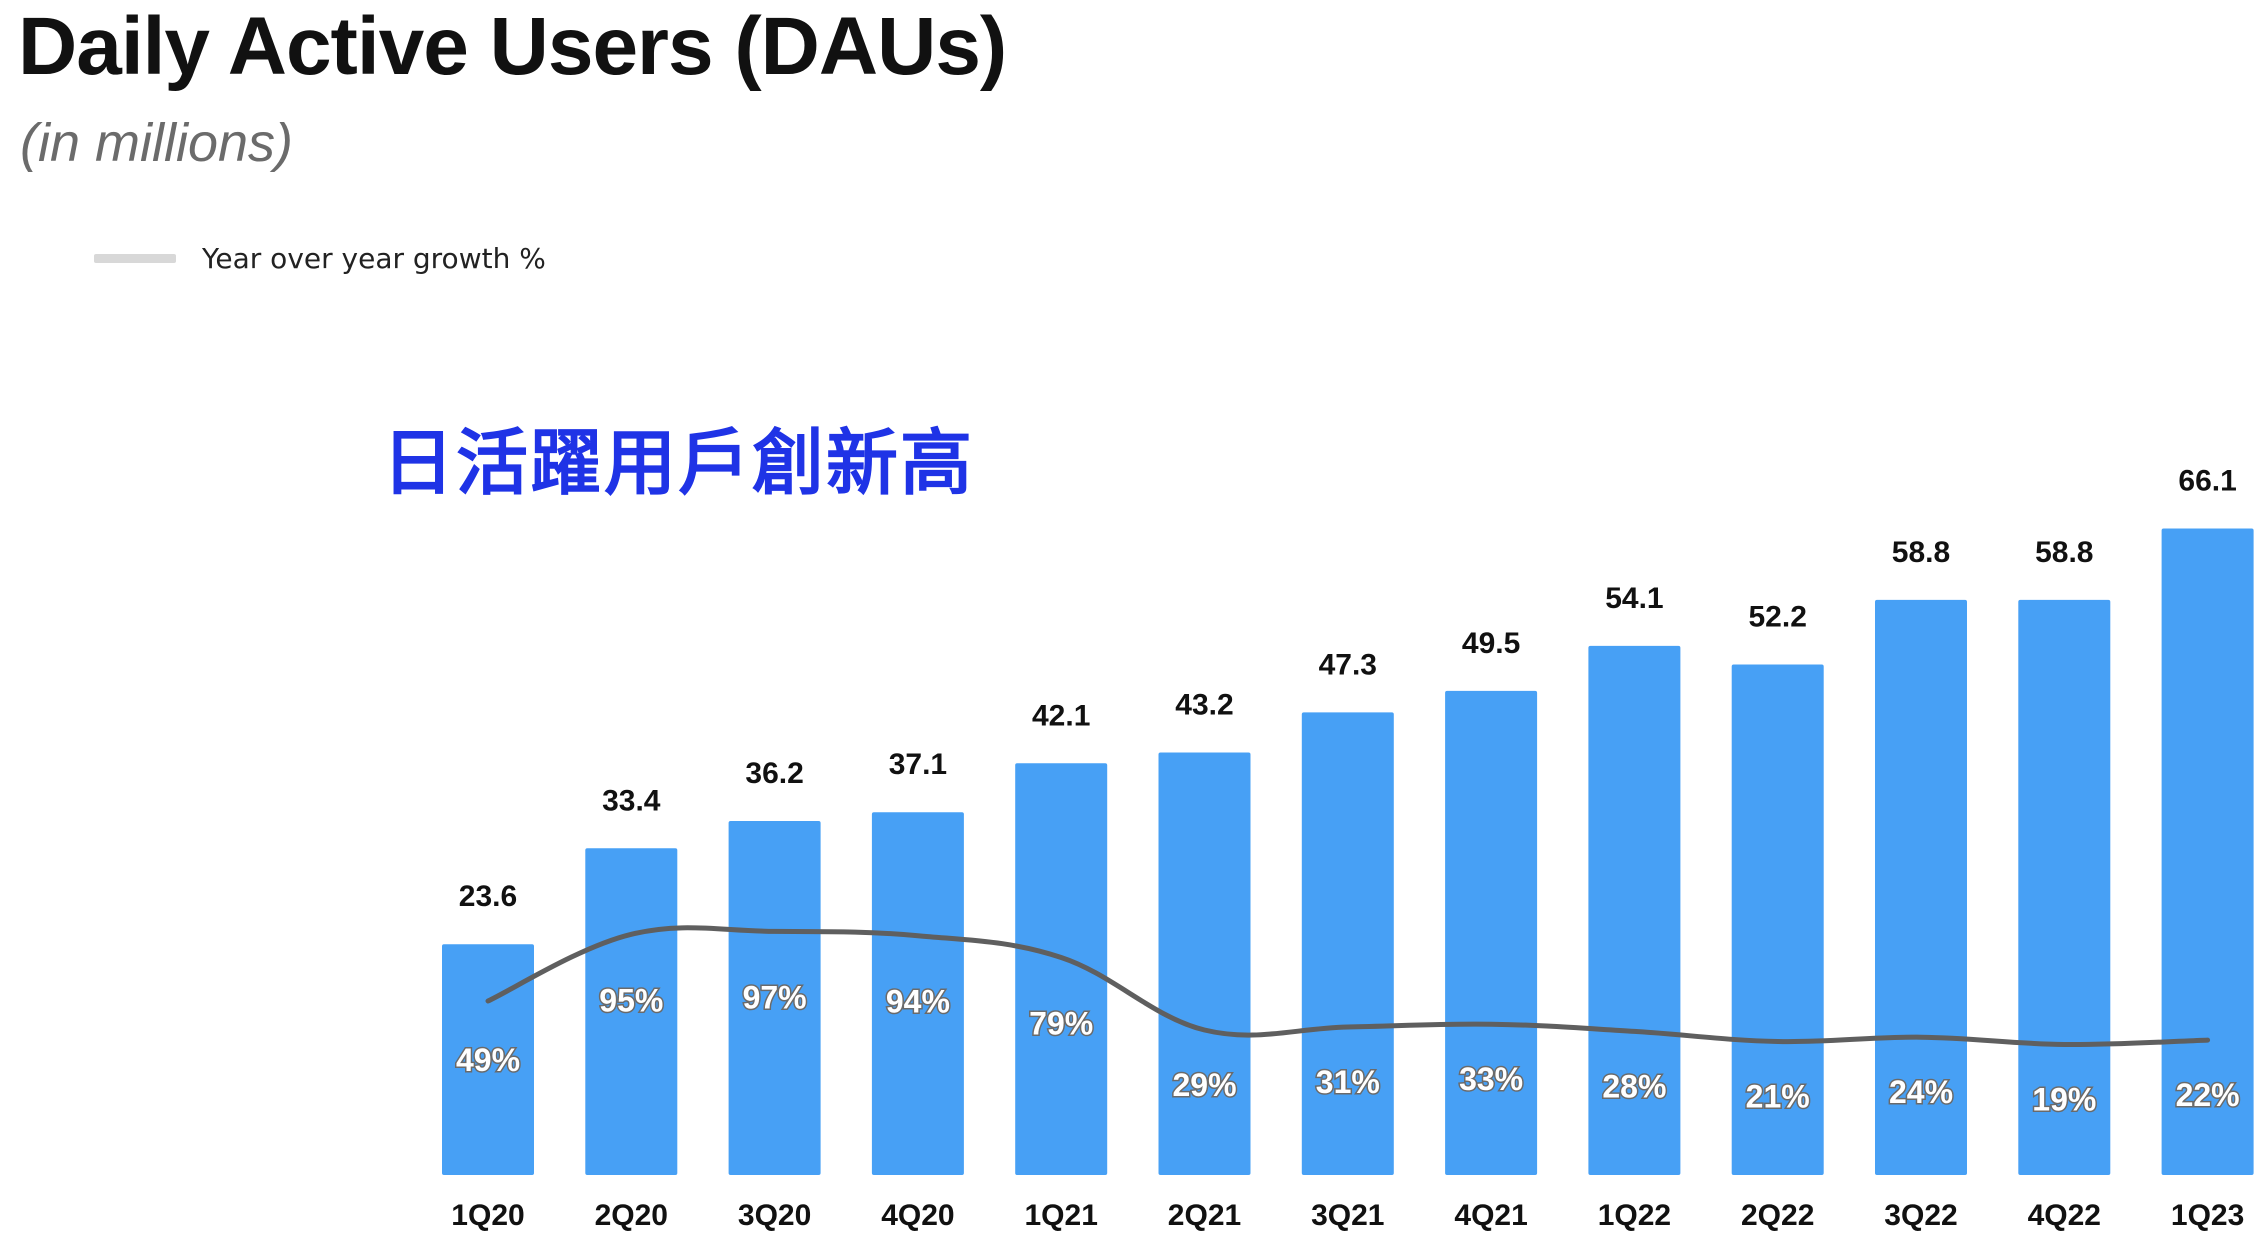 The width and height of the screenshot is (2268, 1240). What do you see at coordinates (774, 773) in the screenshot?
I see `bar-value-label: 36.2` at bounding box center [774, 773].